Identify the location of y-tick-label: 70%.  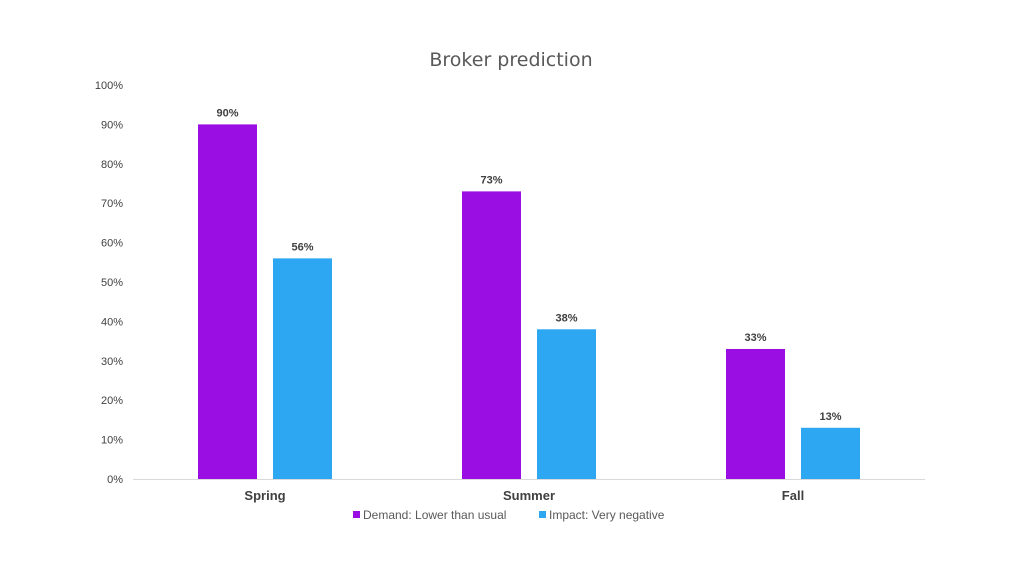
(112, 204).